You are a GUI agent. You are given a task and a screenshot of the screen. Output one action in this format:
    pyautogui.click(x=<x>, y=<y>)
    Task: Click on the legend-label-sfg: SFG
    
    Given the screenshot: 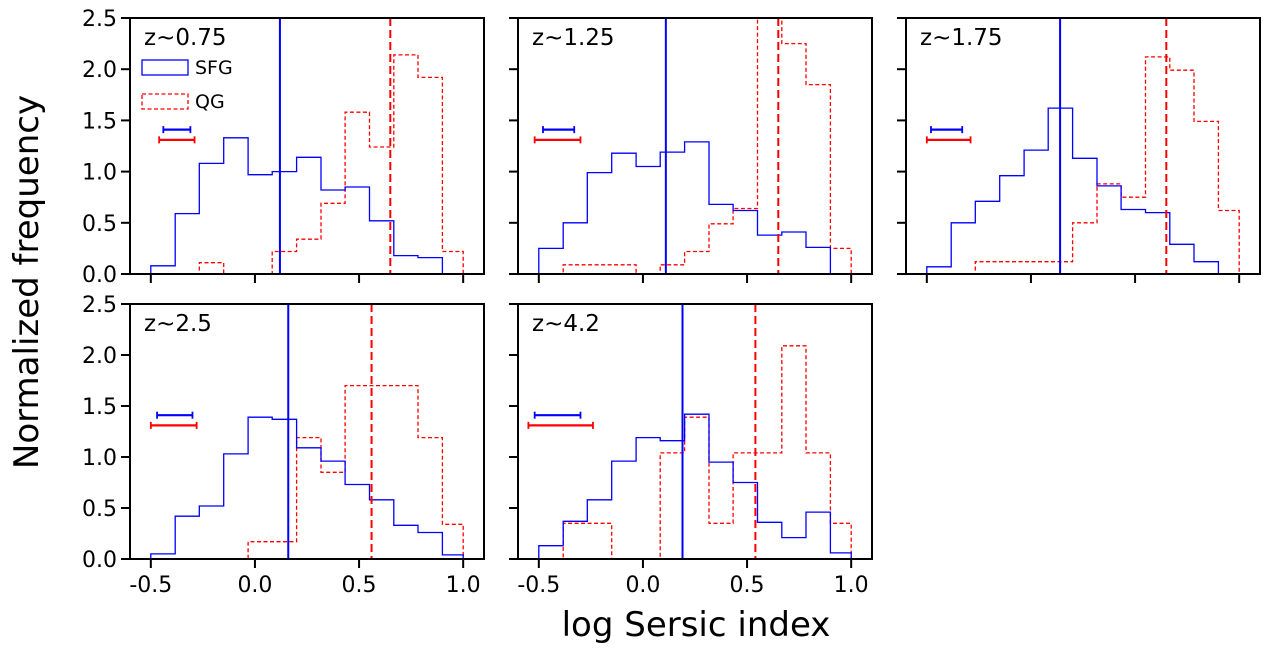 What is the action you would take?
    pyautogui.click(x=214, y=68)
    